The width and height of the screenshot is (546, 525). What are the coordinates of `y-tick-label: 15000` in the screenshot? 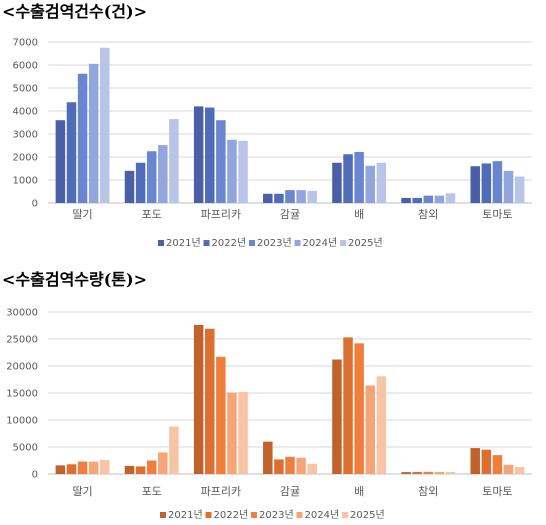 It's located at (22, 394).